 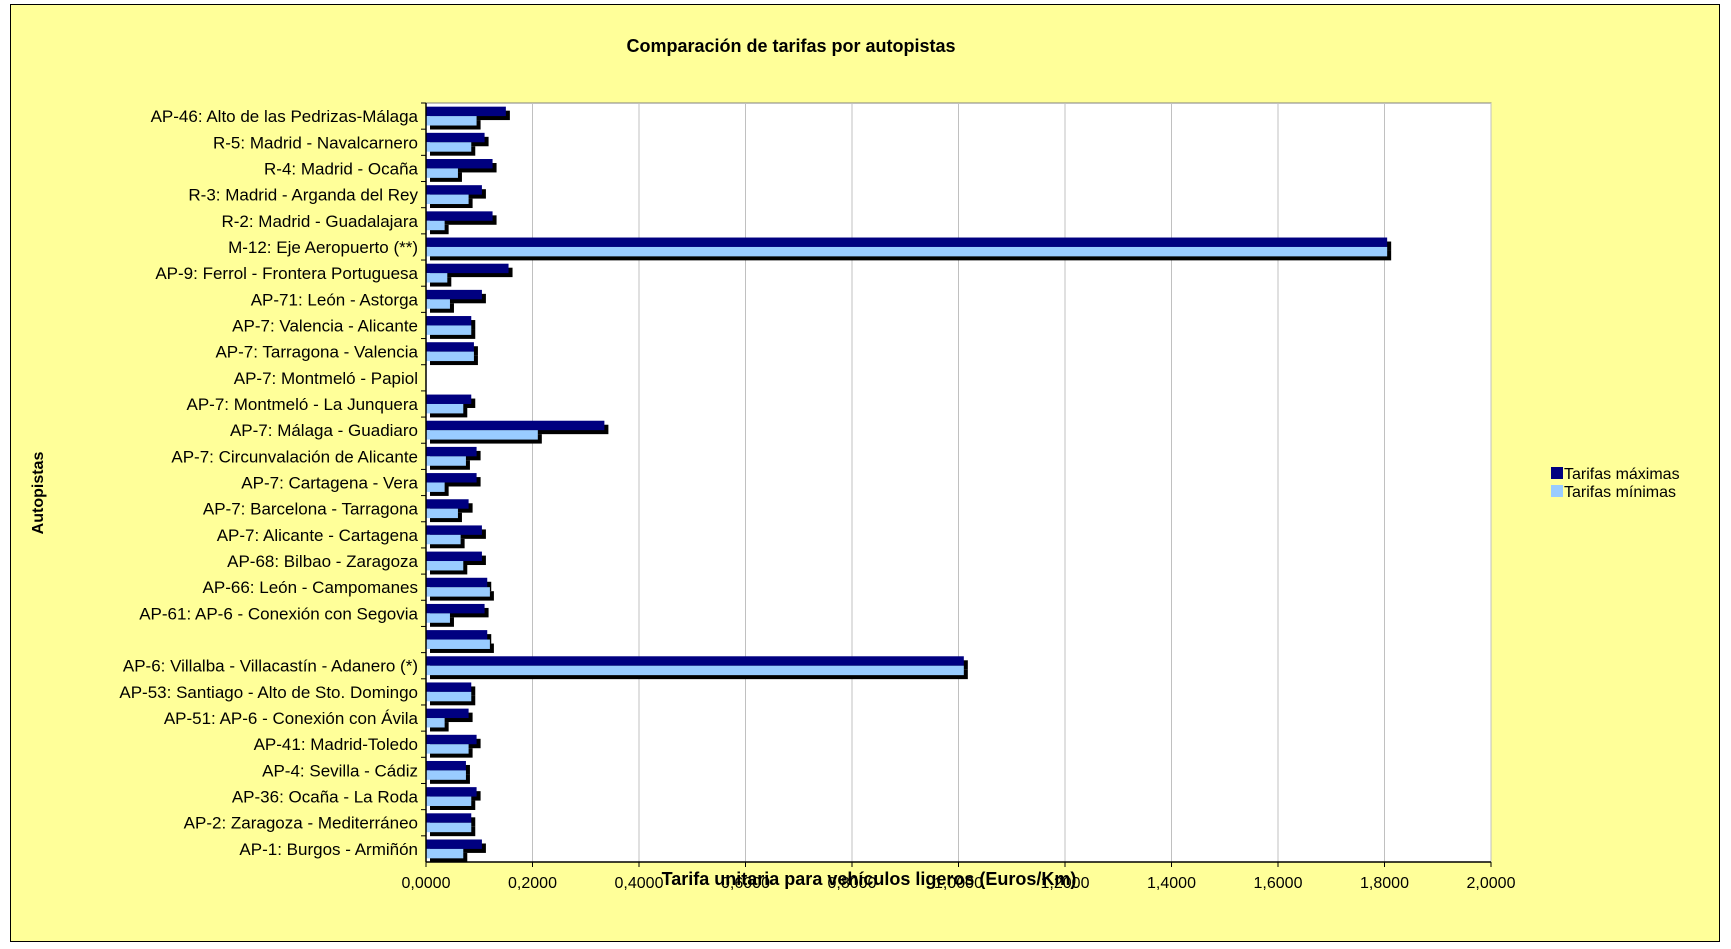 What do you see at coordinates (278, 613) in the screenshot?
I see `y-tick-label: AP-61: AP-6 - Conexión con Segovia` at bounding box center [278, 613].